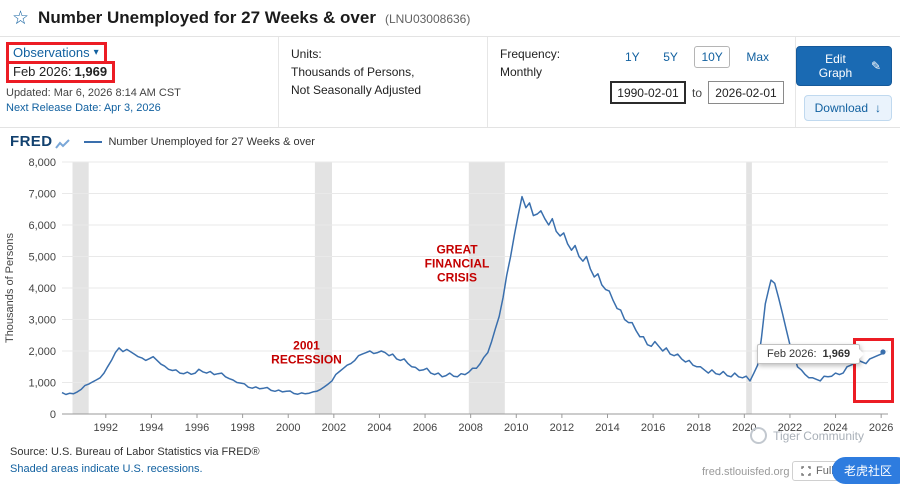 Image resolution: width=900 pixels, height=490 pixels. I want to click on download-button: Download ↓, so click(847, 108).